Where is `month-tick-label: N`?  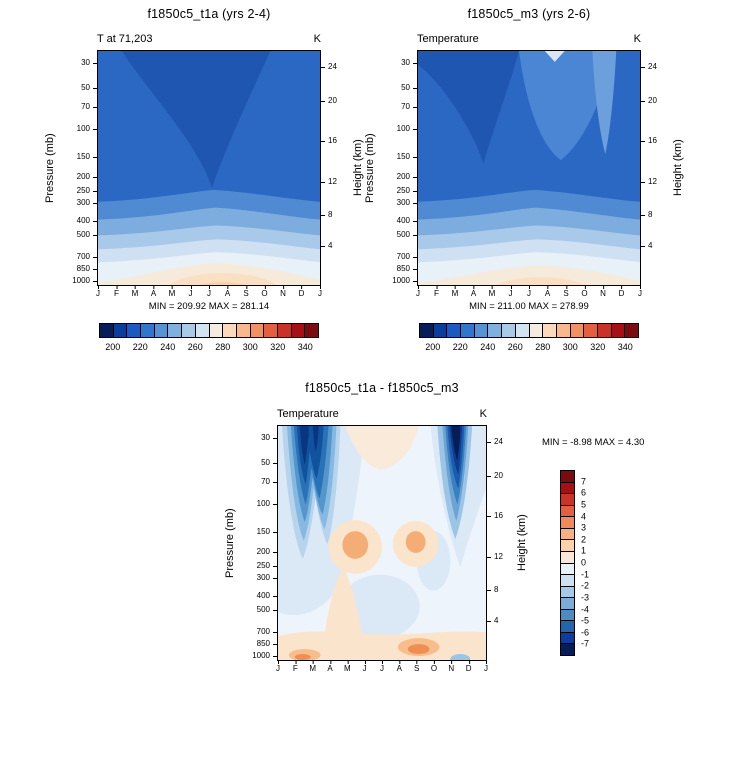 month-tick-label: N is located at coordinates (603, 291).